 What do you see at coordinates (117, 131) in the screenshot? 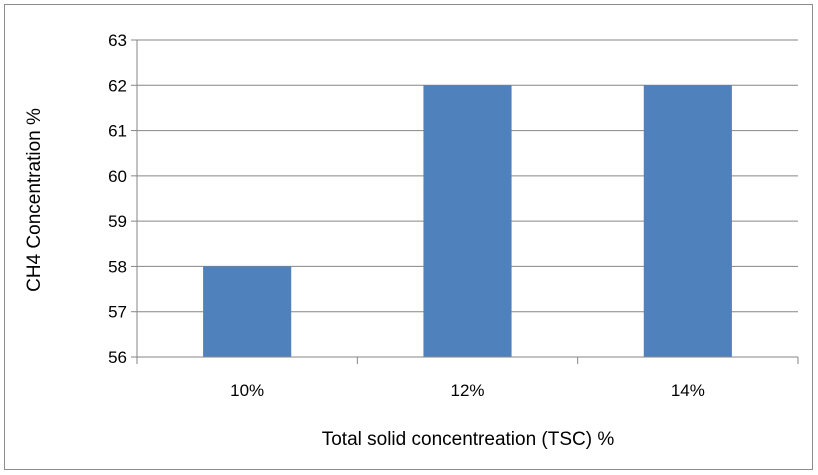
I see `y-tick-label: 61` at bounding box center [117, 131].